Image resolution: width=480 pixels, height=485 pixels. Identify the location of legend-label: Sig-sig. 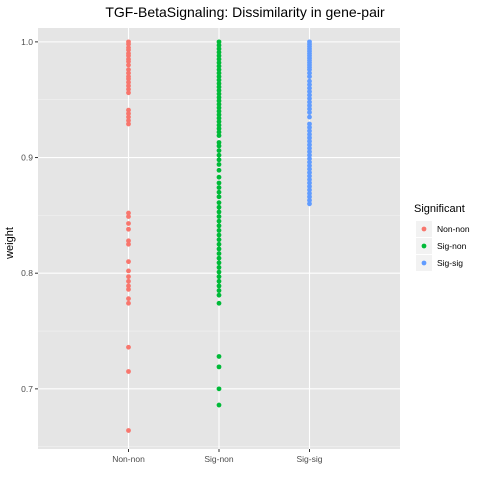
(450, 263).